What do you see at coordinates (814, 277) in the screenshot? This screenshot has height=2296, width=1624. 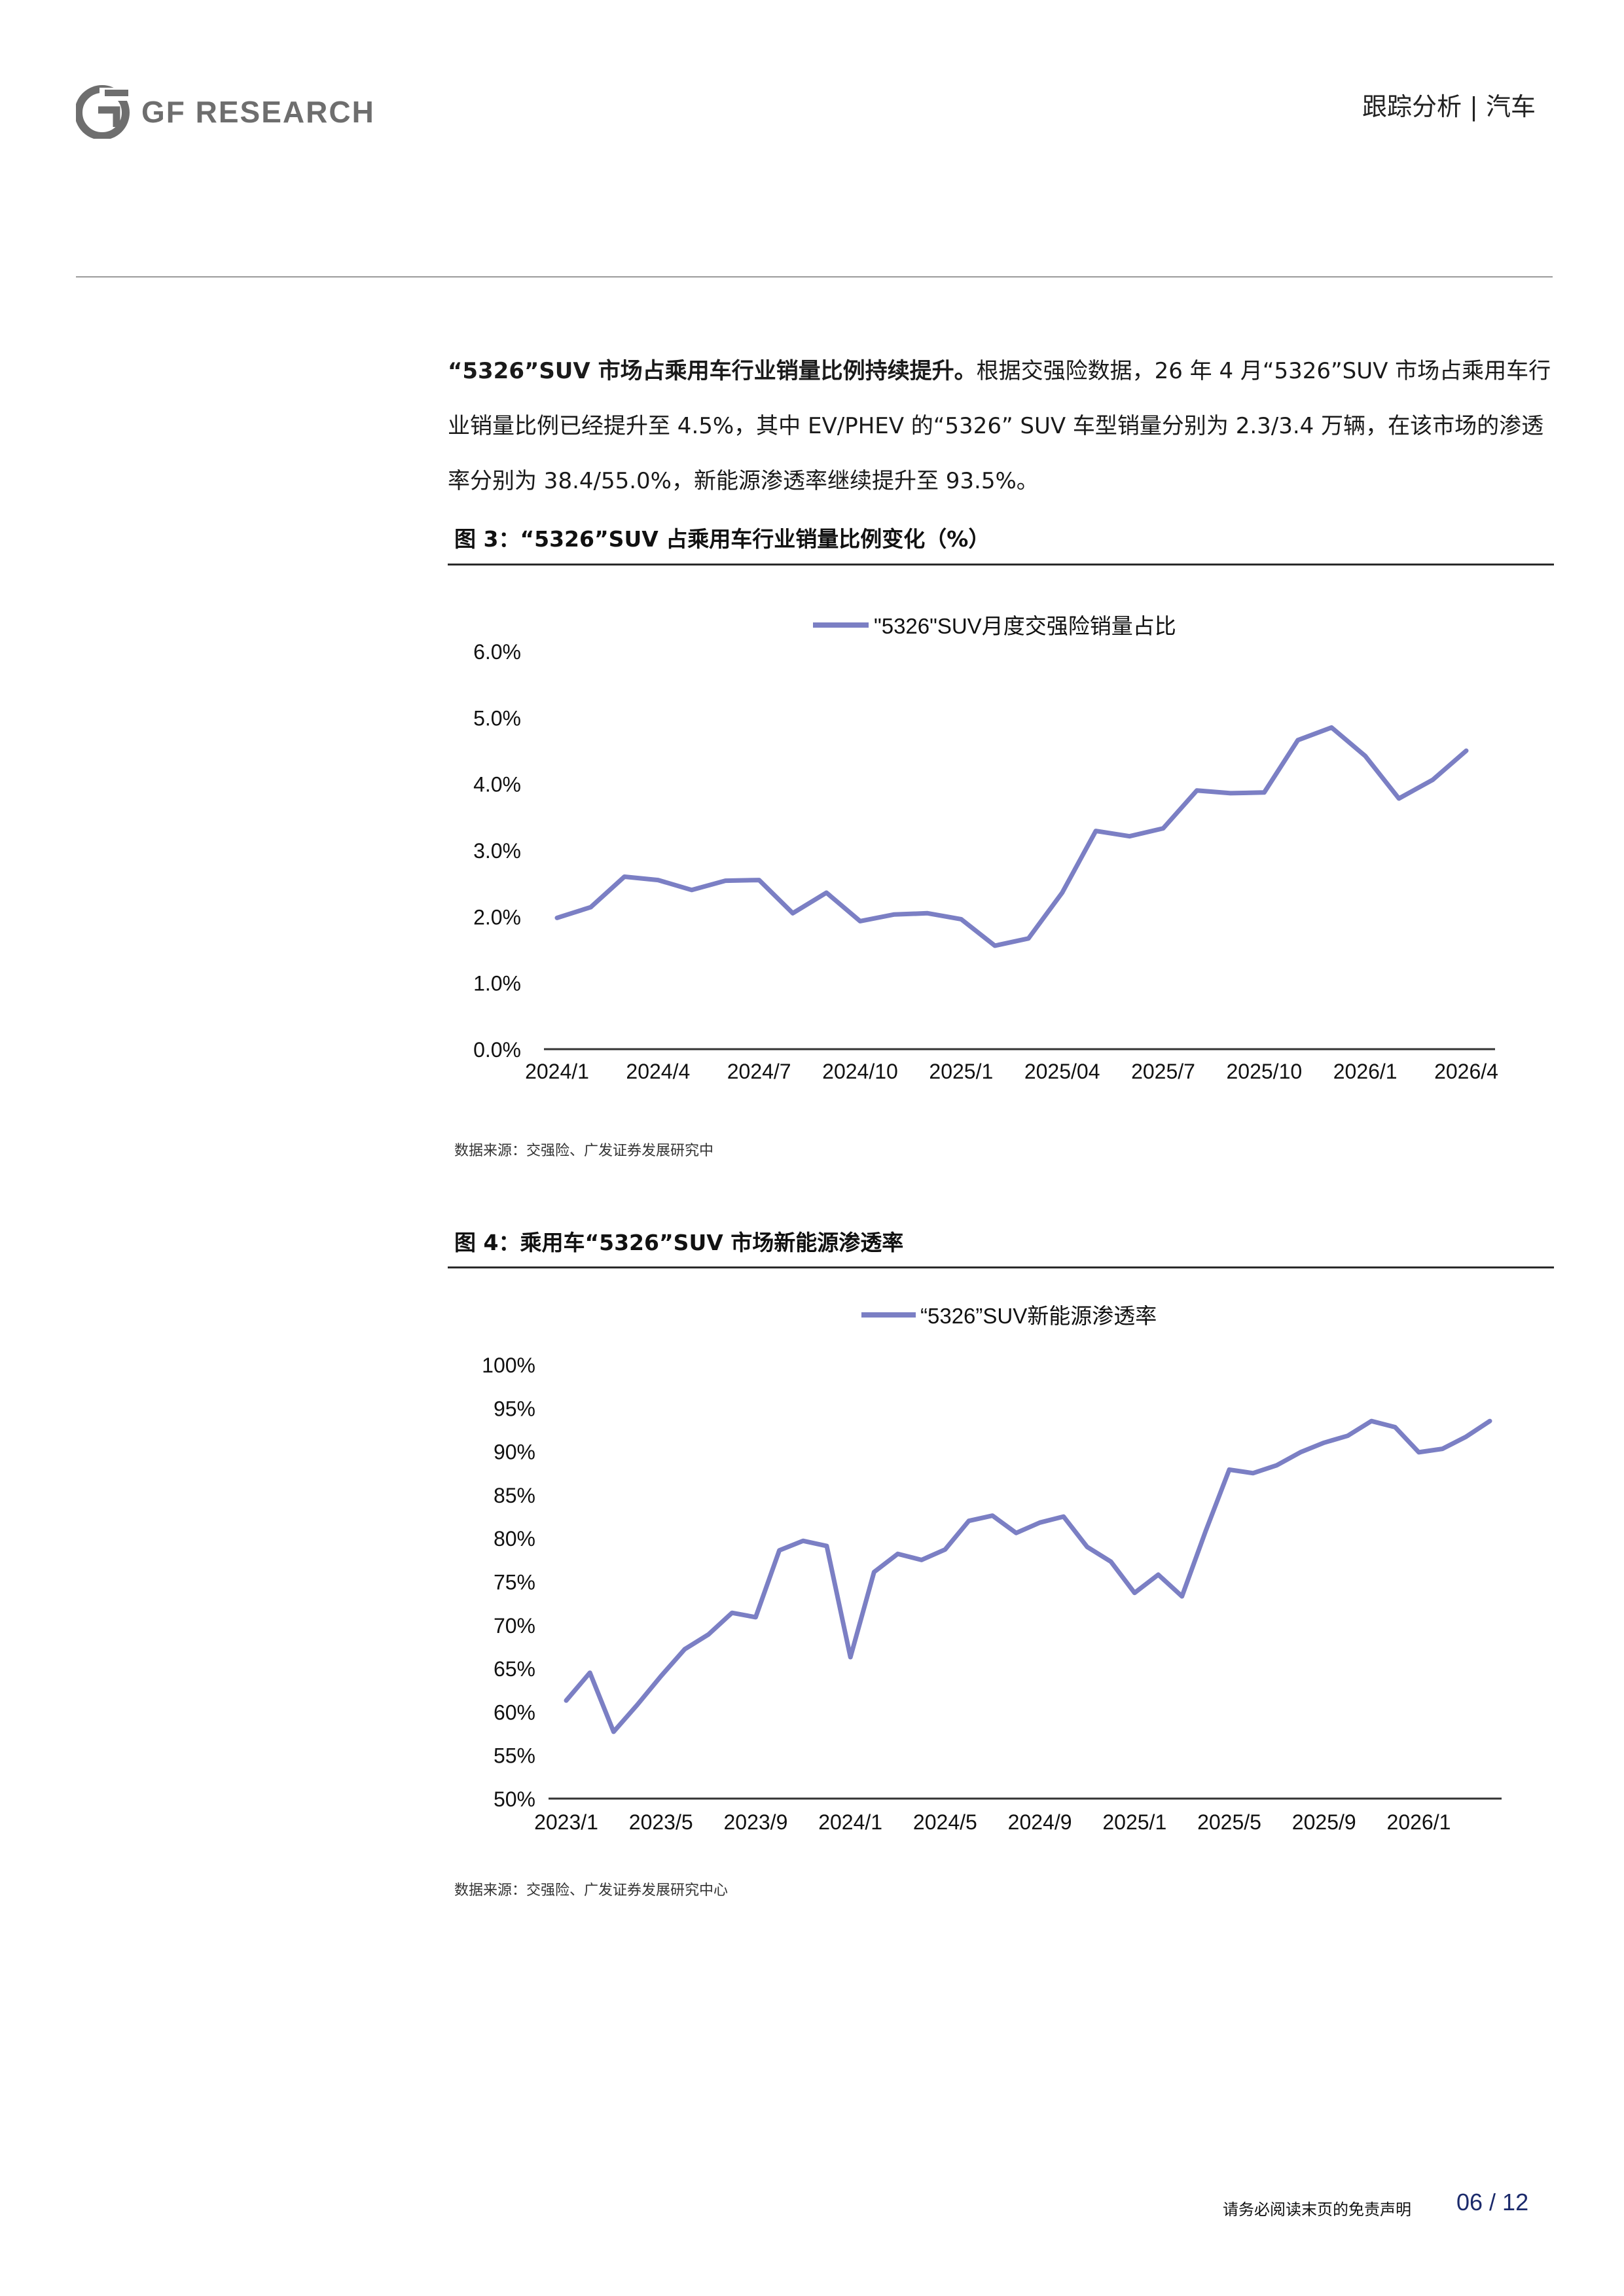 I see `header-divider` at bounding box center [814, 277].